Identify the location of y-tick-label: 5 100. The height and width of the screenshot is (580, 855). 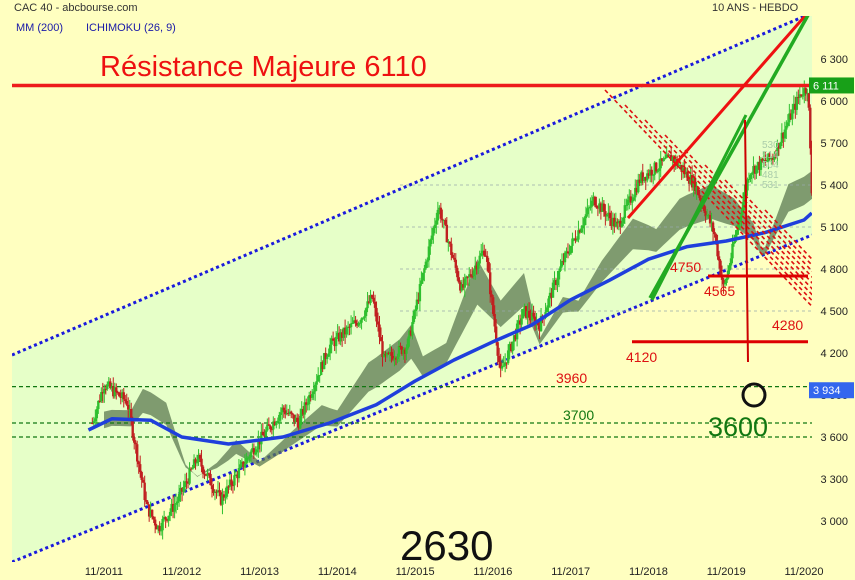
(834, 228).